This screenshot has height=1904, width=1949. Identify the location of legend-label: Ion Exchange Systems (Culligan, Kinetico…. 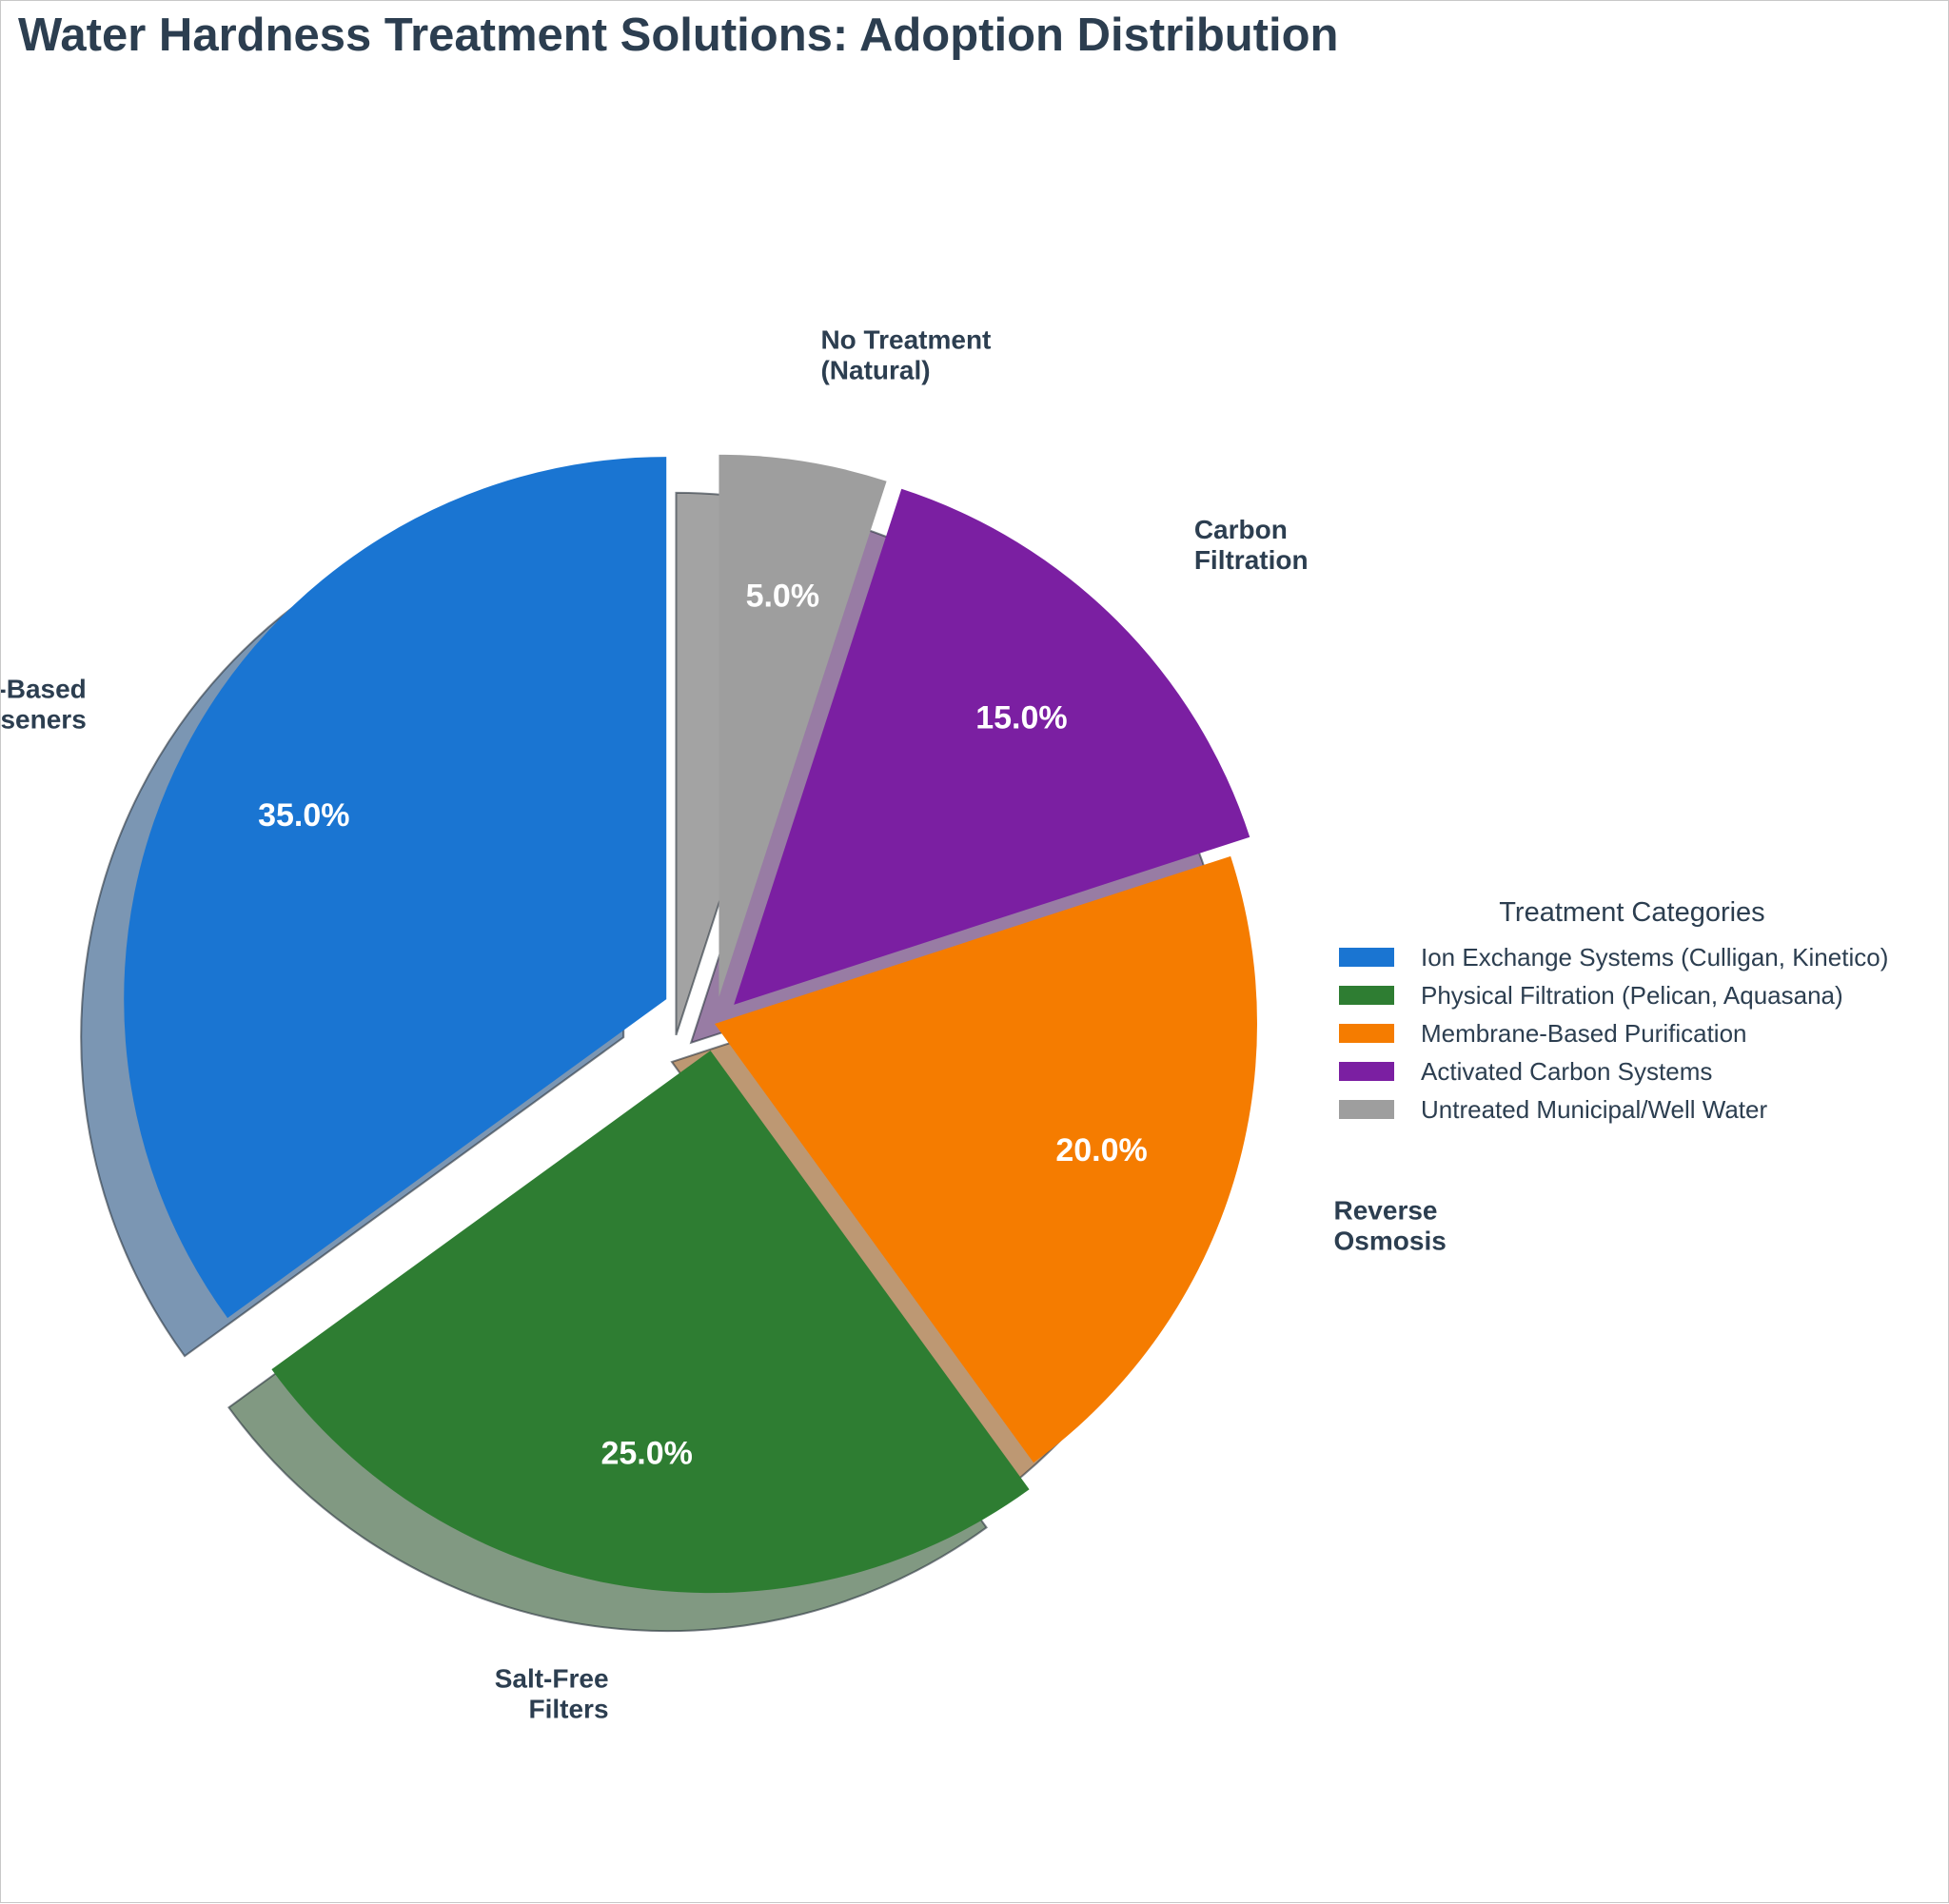
(1655, 957).